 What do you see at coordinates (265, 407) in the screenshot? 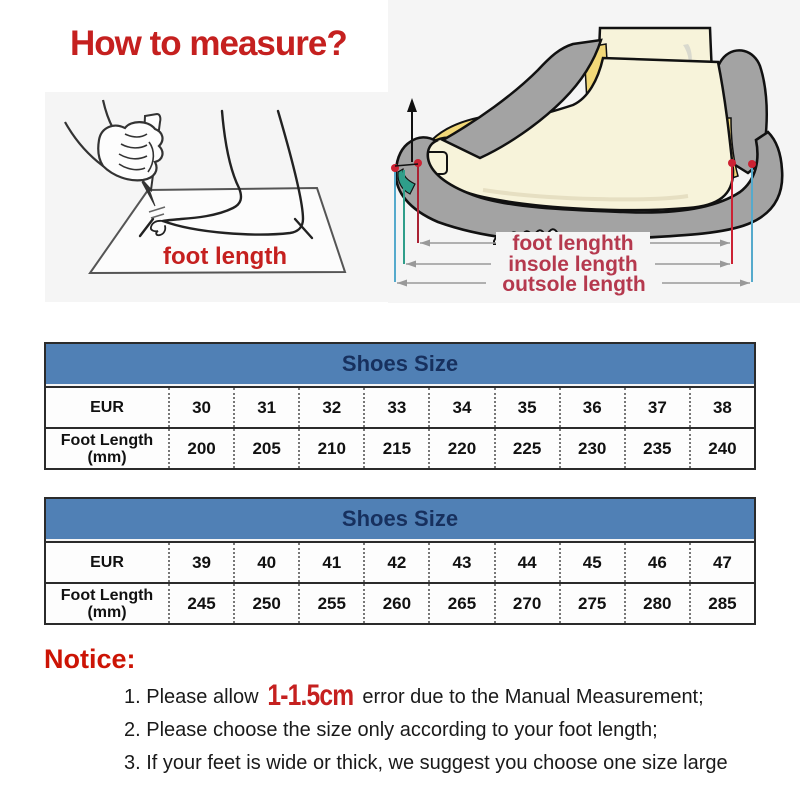
I see `size-cell: 31` at bounding box center [265, 407].